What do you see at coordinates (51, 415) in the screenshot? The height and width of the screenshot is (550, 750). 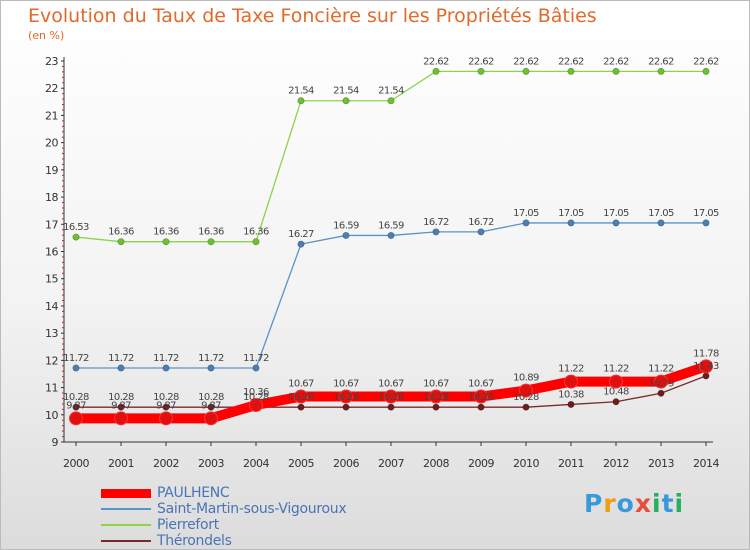 I see `y-tick-label: 10` at bounding box center [51, 415].